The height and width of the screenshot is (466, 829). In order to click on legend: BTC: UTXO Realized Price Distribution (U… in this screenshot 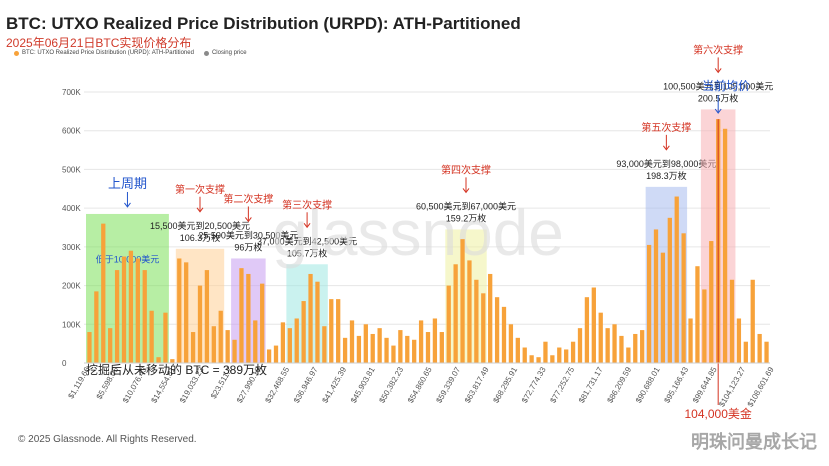, I will do `click(130, 53)`.